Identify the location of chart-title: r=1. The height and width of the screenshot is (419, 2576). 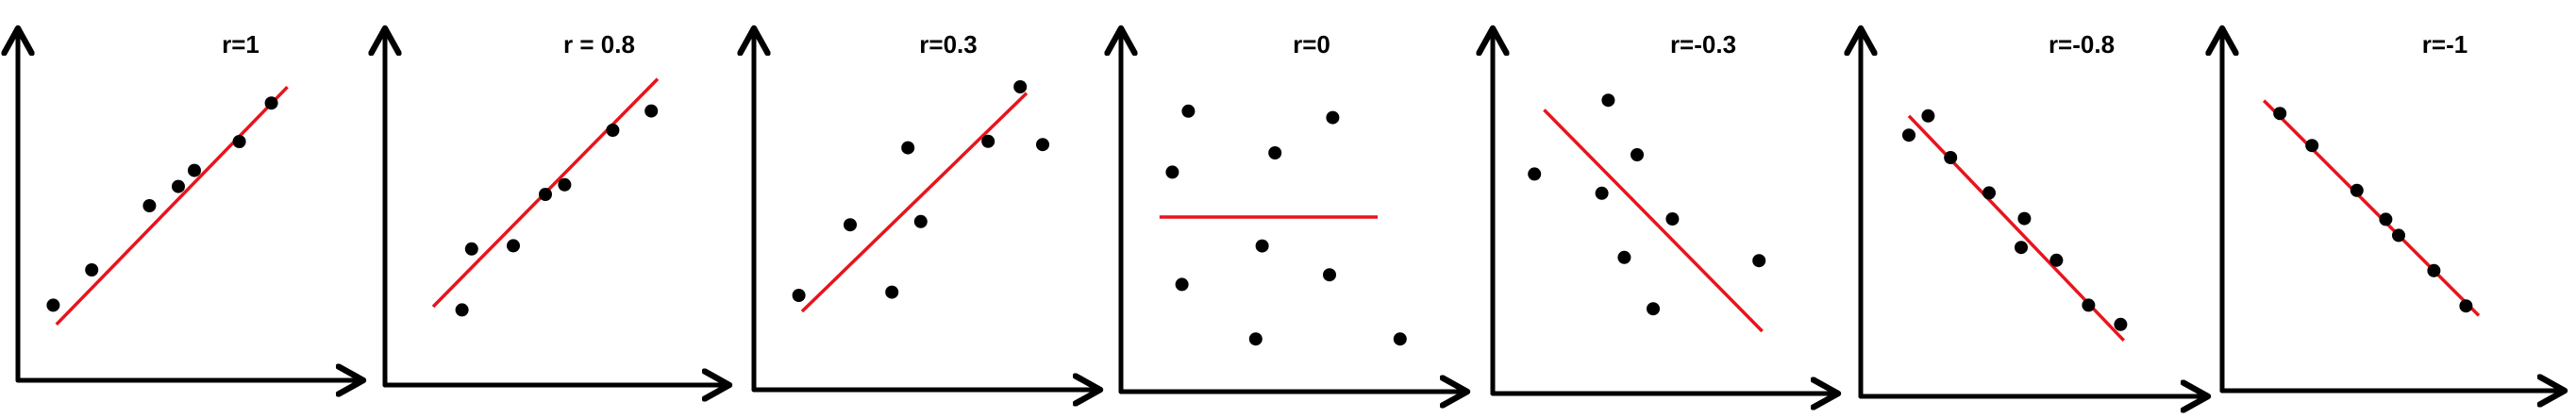
(240, 44).